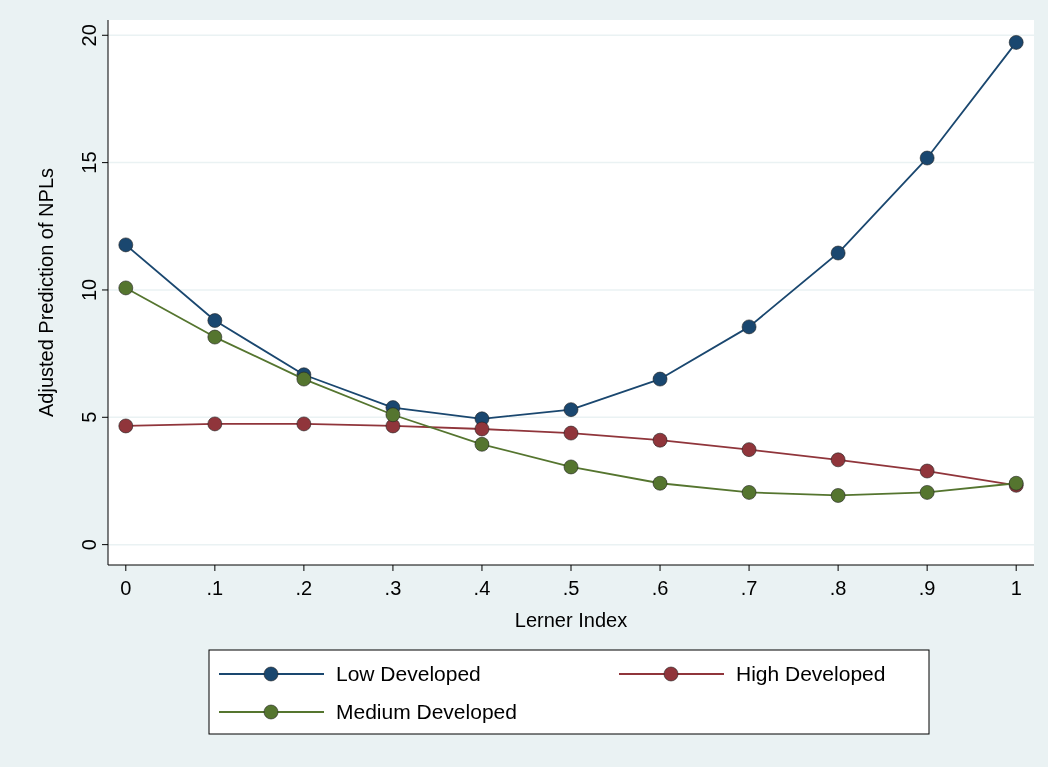 Image resolution: width=1048 pixels, height=767 pixels. Describe the element at coordinates (89, 417) in the screenshot. I see `y-tick-label: 5` at that location.